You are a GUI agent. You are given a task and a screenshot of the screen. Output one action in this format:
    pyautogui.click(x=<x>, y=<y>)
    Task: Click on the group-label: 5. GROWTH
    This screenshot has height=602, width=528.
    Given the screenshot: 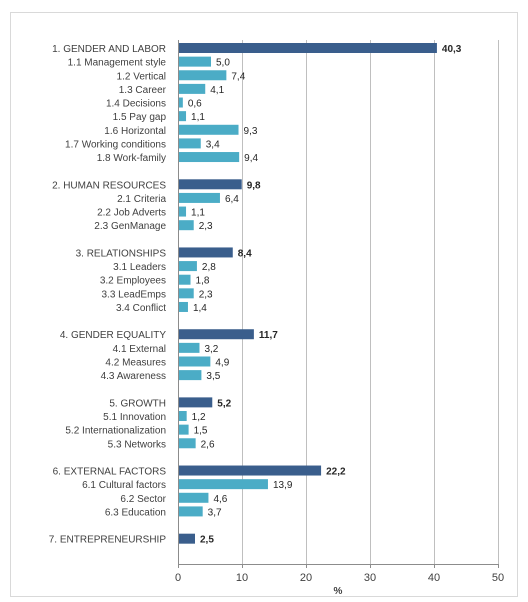 What is the action you would take?
    pyautogui.click(x=137, y=403)
    